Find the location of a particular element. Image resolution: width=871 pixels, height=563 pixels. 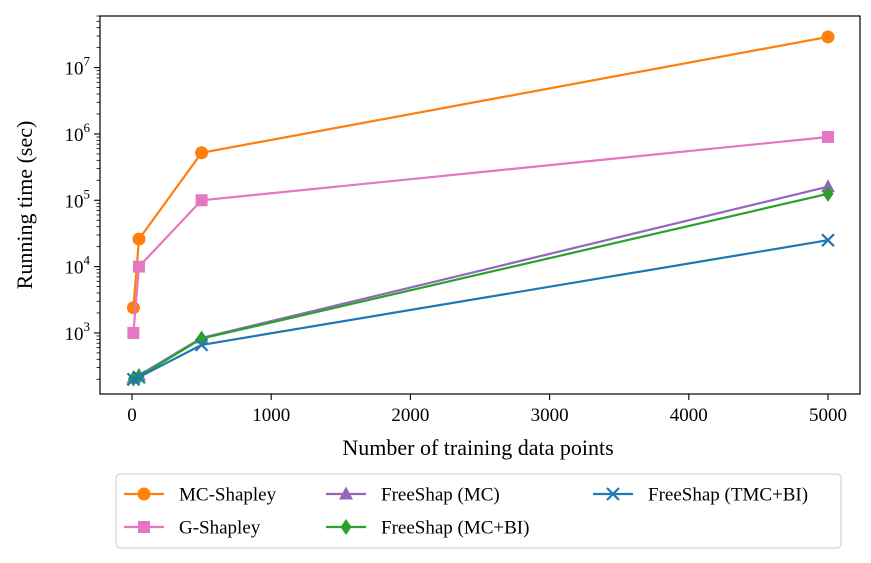

legend-item: FreeShap (MC) is located at coordinates (413, 495).